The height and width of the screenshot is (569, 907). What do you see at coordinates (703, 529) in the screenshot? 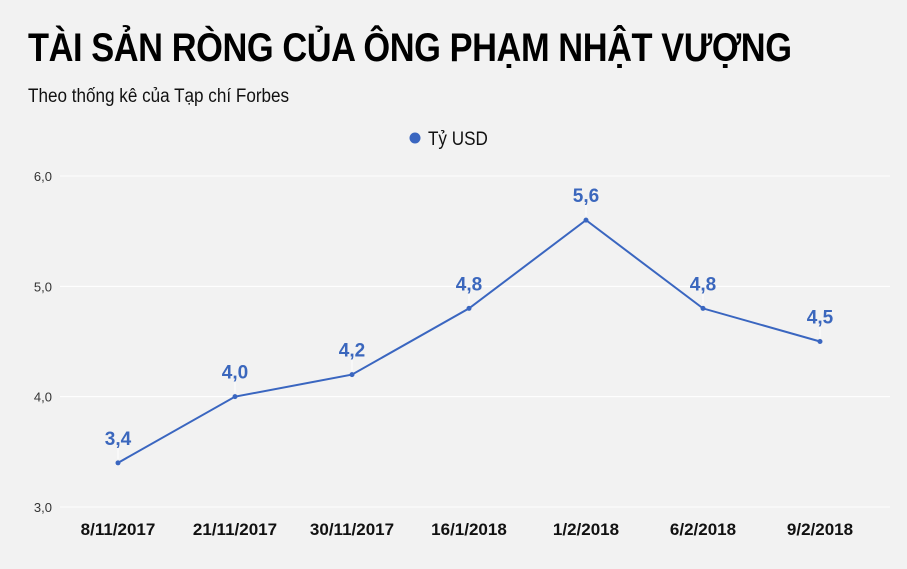
I see `x-tick-label: 6/2/2018` at bounding box center [703, 529].